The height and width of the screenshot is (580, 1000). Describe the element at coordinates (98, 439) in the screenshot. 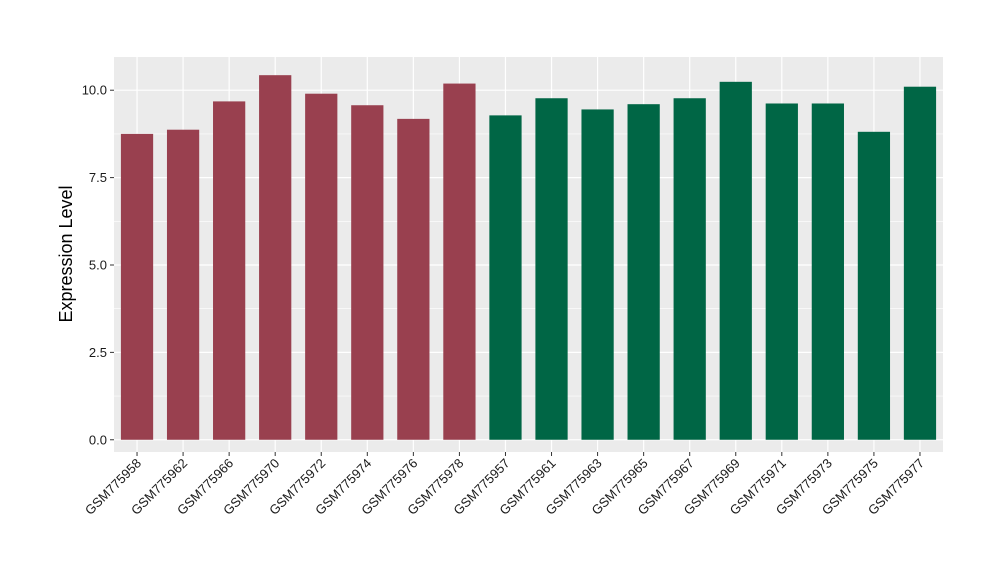

I see `y-tick-label: 0.0` at that location.